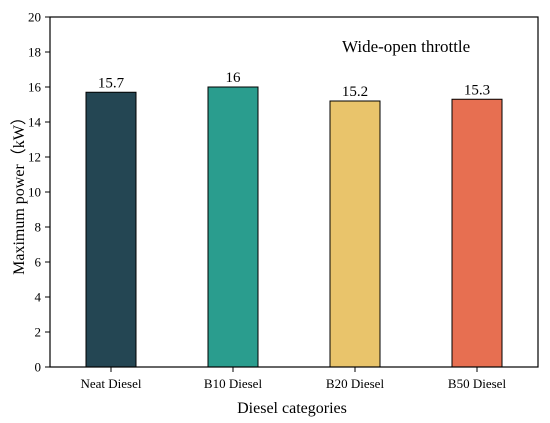 Image resolution: width=550 pixels, height=423 pixels. I want to click on bar-value-label: 15.7, so click(111, 83).